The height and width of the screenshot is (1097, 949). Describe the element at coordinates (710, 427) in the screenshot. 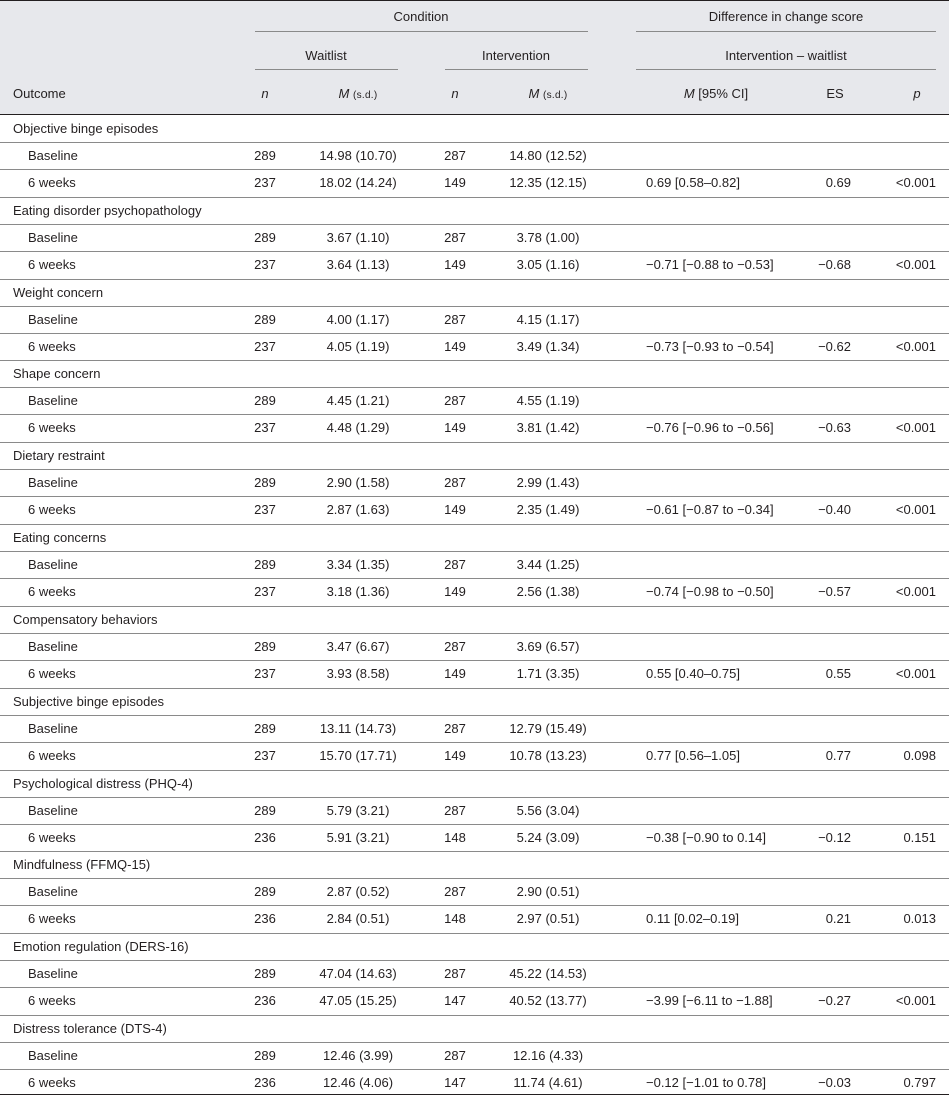

I see `difference-ci: −0.76 [−0.96 to −0.56]` at that location.